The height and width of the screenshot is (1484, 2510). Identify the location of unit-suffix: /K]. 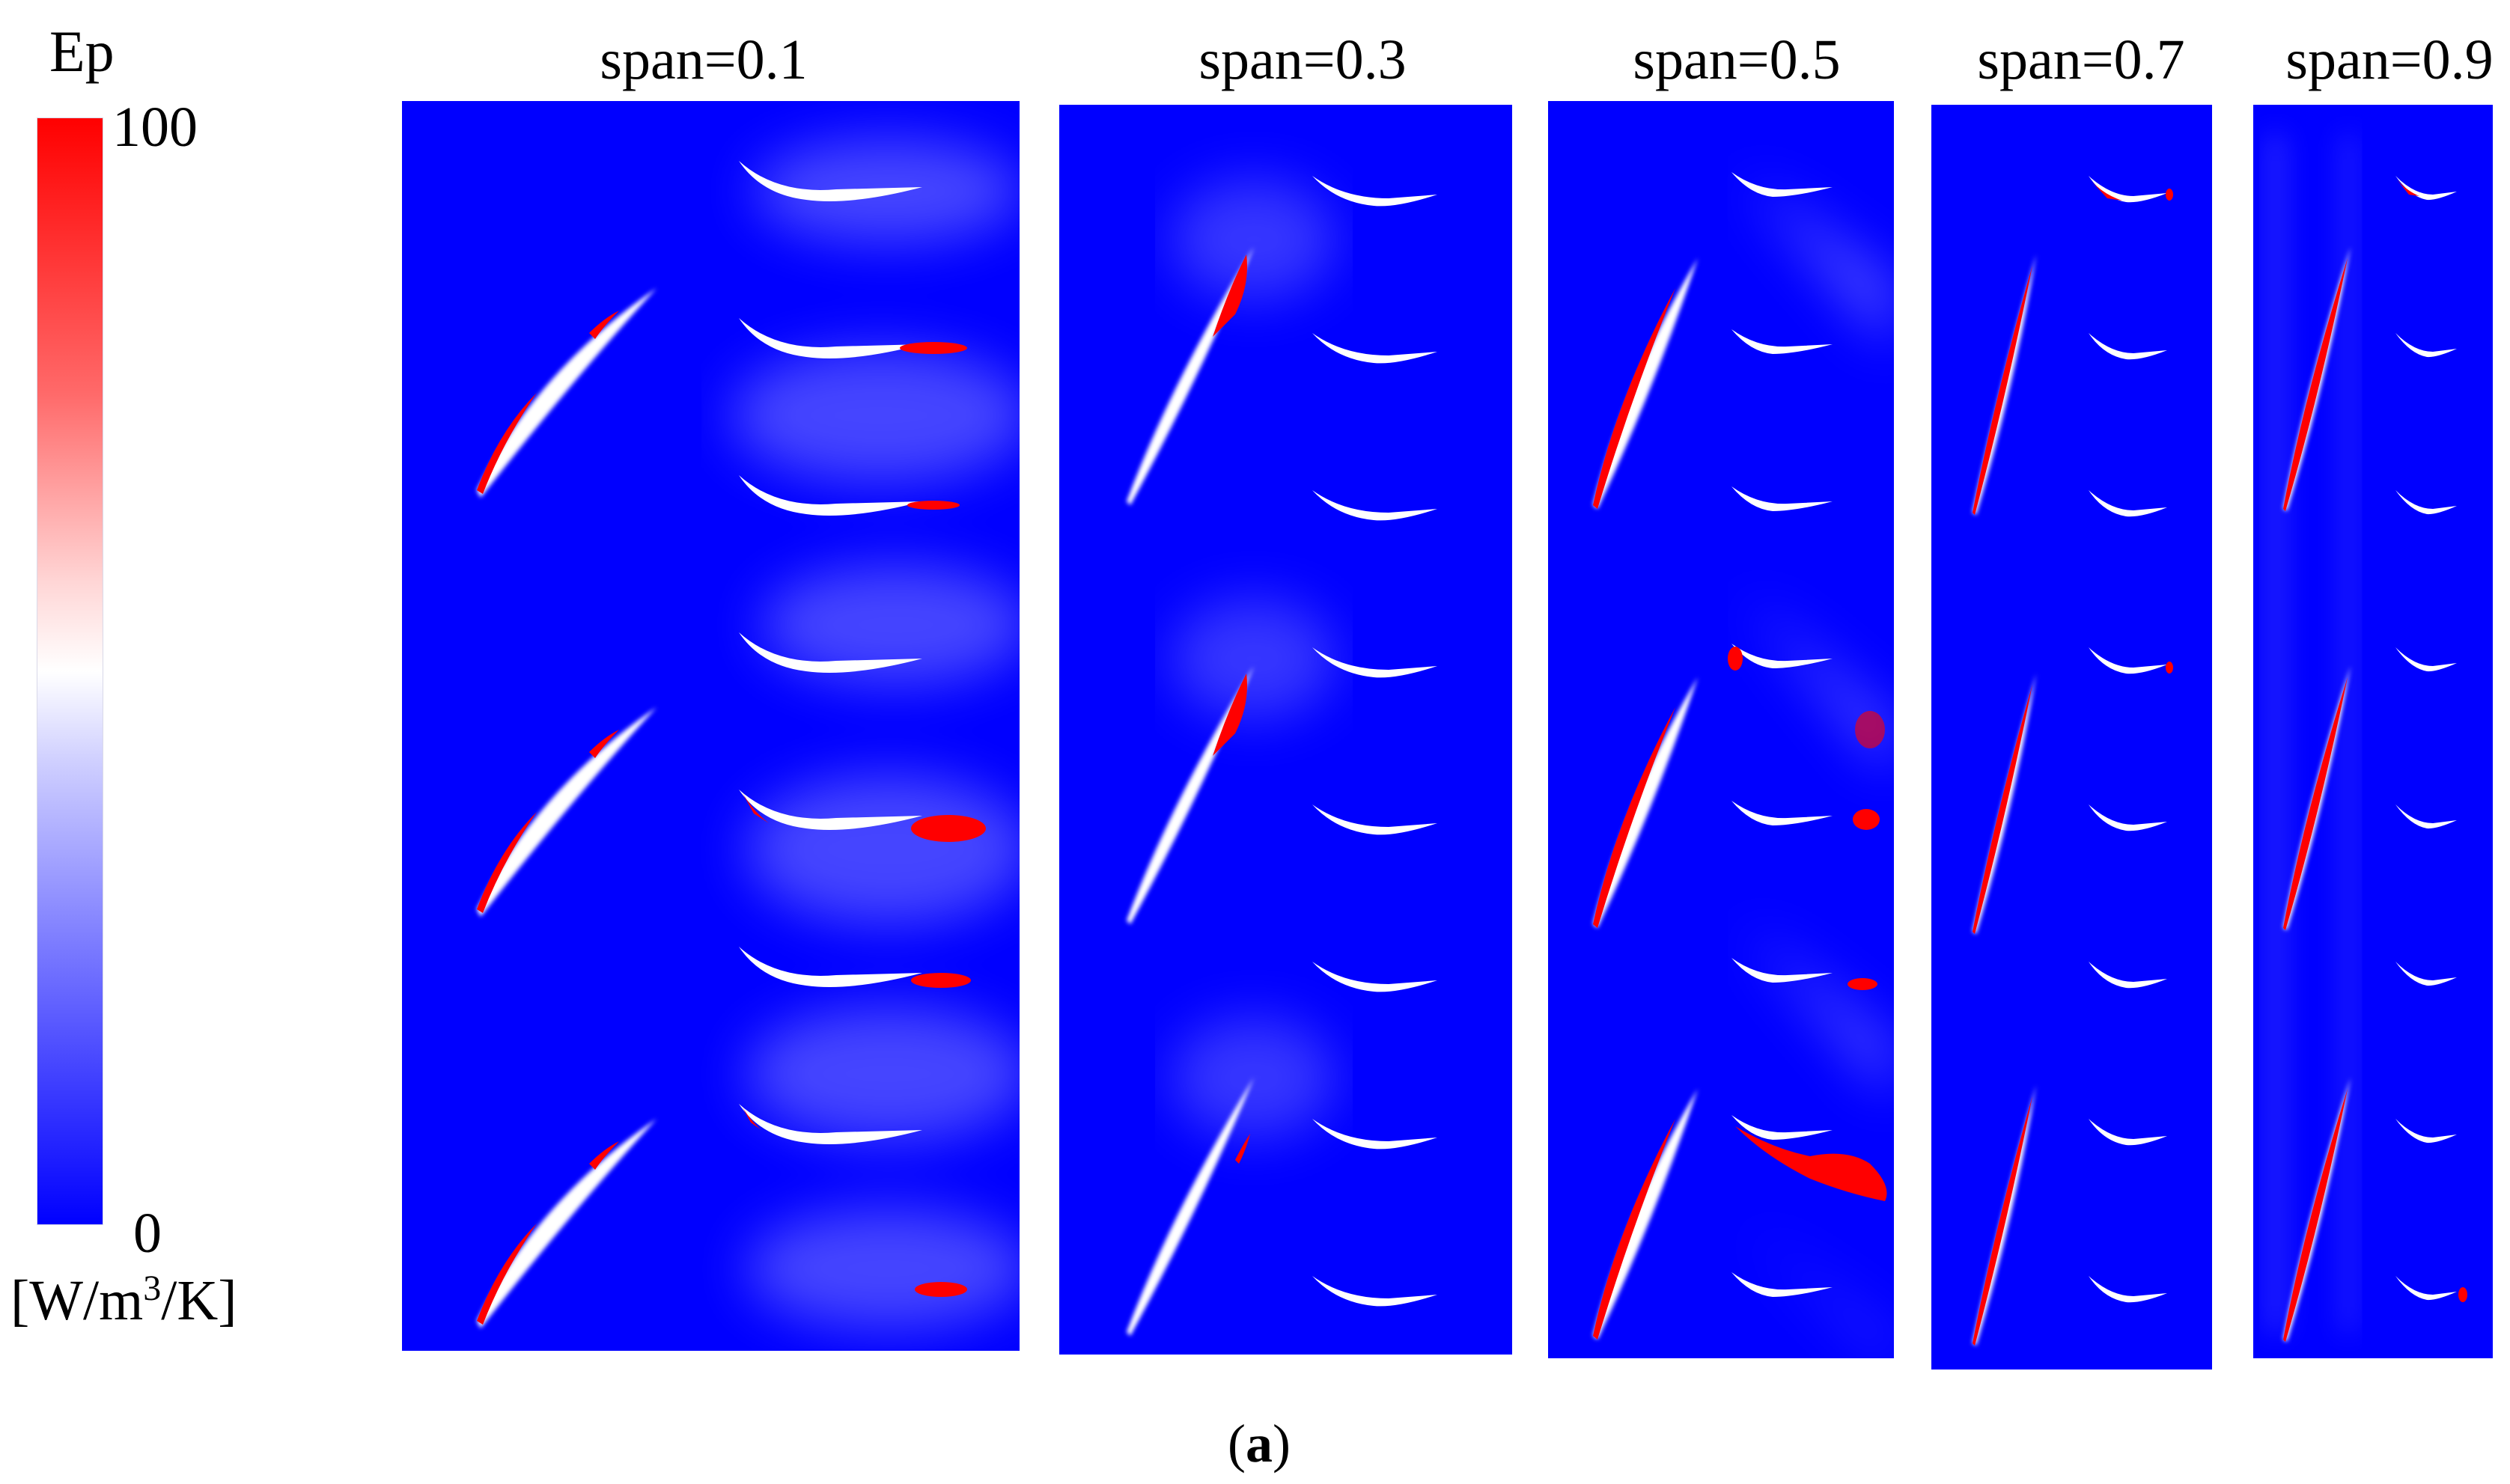
(199, 1300).